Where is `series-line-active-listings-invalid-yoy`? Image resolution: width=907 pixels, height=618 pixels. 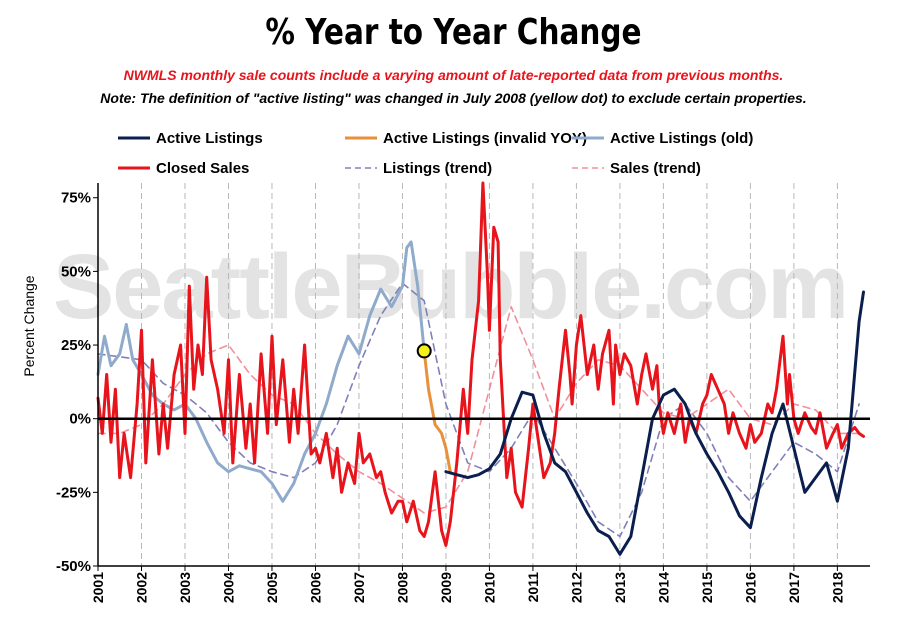 series-line-active-listings-invalid-yoy is located at coordinates (437, 411).